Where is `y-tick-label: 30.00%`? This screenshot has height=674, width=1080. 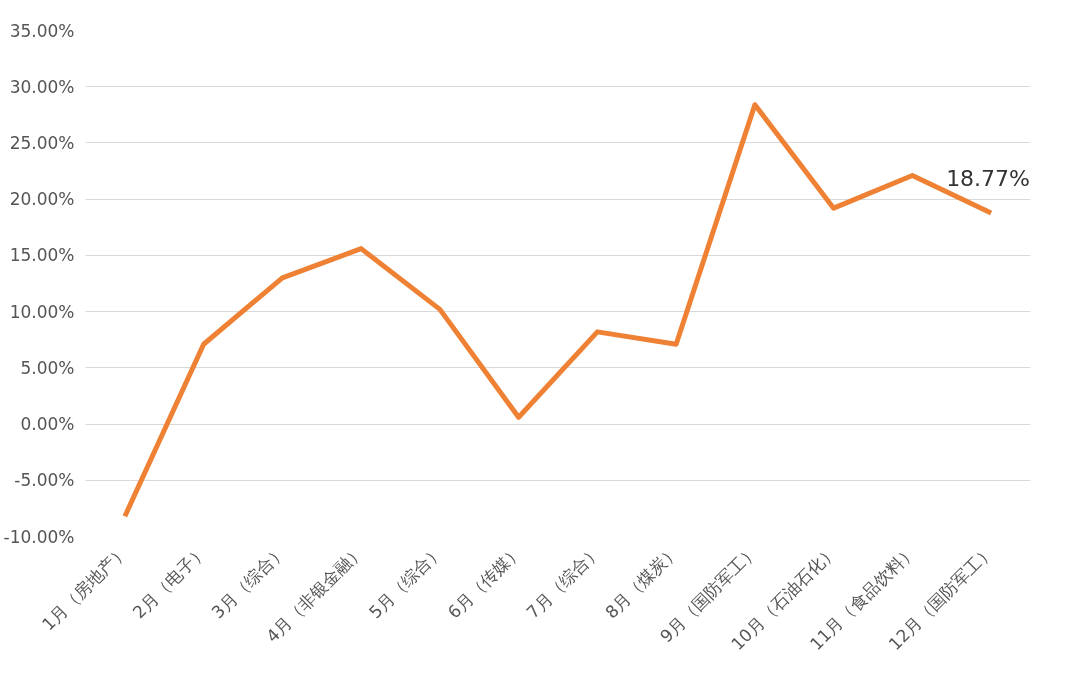
y-tick-label: 30.00% is located at coordinates (42, 86).